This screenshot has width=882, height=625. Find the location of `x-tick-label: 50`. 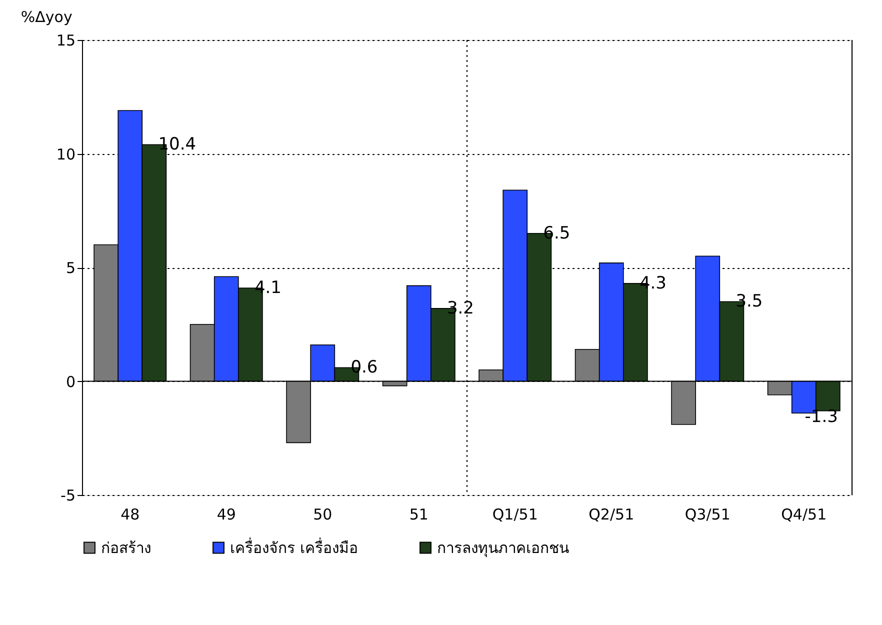

x-tick-label: 50 is located at coordinates (322, 515).